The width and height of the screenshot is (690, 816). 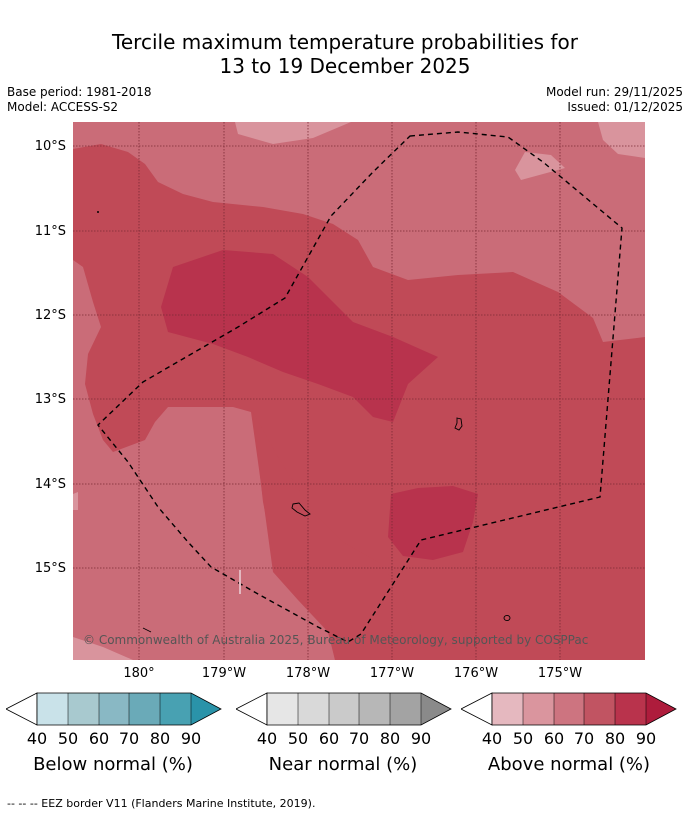 I want to click on base-period: Base period: 1981-2018, so click(x=79, y=92).